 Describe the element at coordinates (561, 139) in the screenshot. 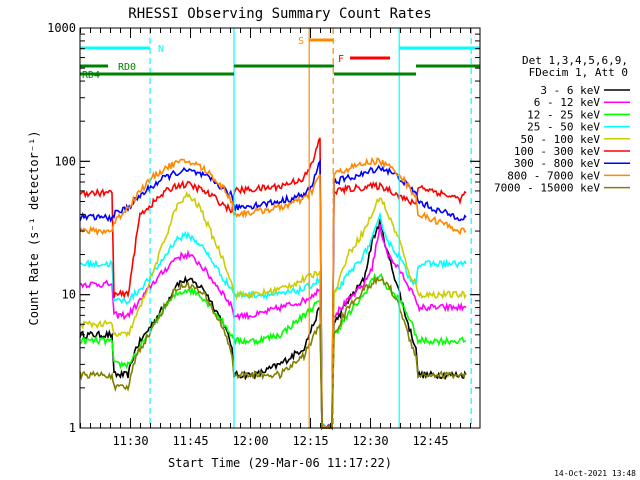

I see `legend-entry-label-5: 50 - 100 keV` at that location.